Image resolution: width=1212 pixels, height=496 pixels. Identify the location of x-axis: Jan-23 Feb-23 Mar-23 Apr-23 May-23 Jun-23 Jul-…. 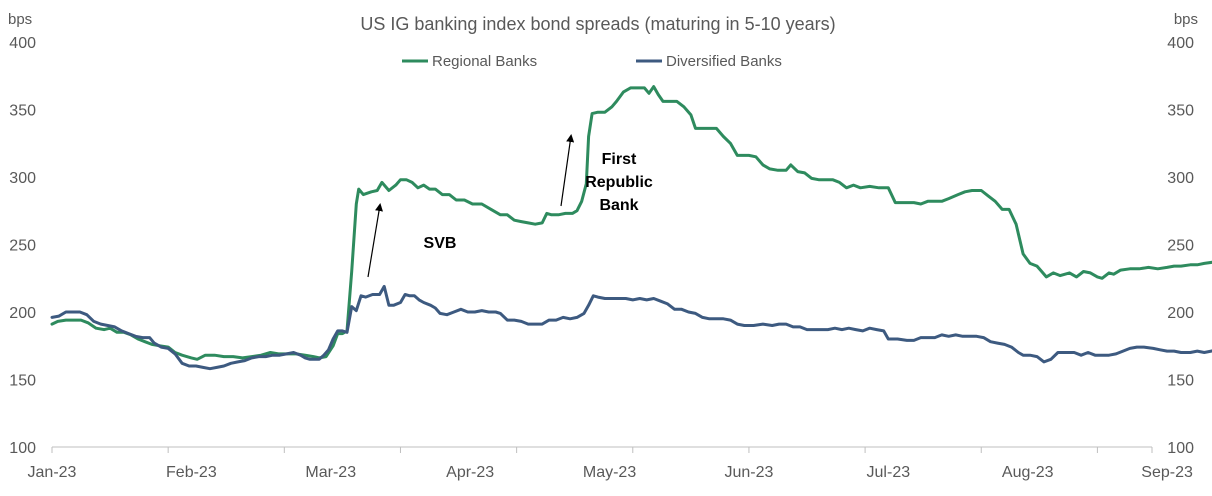
(610, 472).